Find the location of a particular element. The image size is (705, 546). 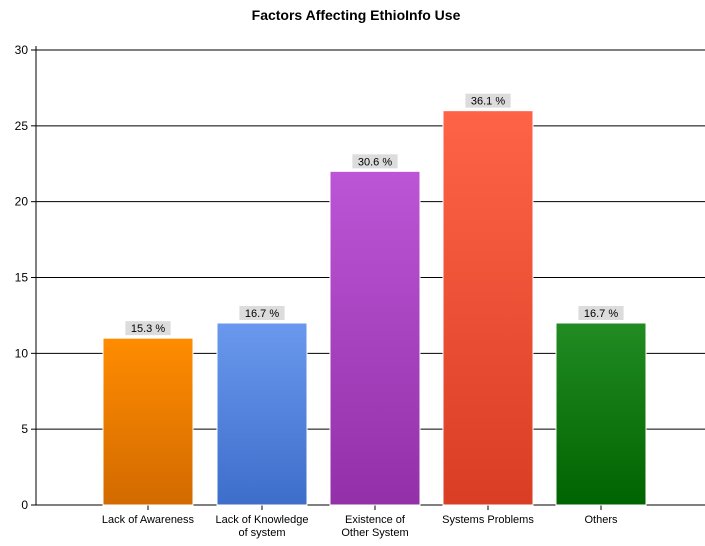

y-tick-label: 30 is located at coordinates (22, 50).